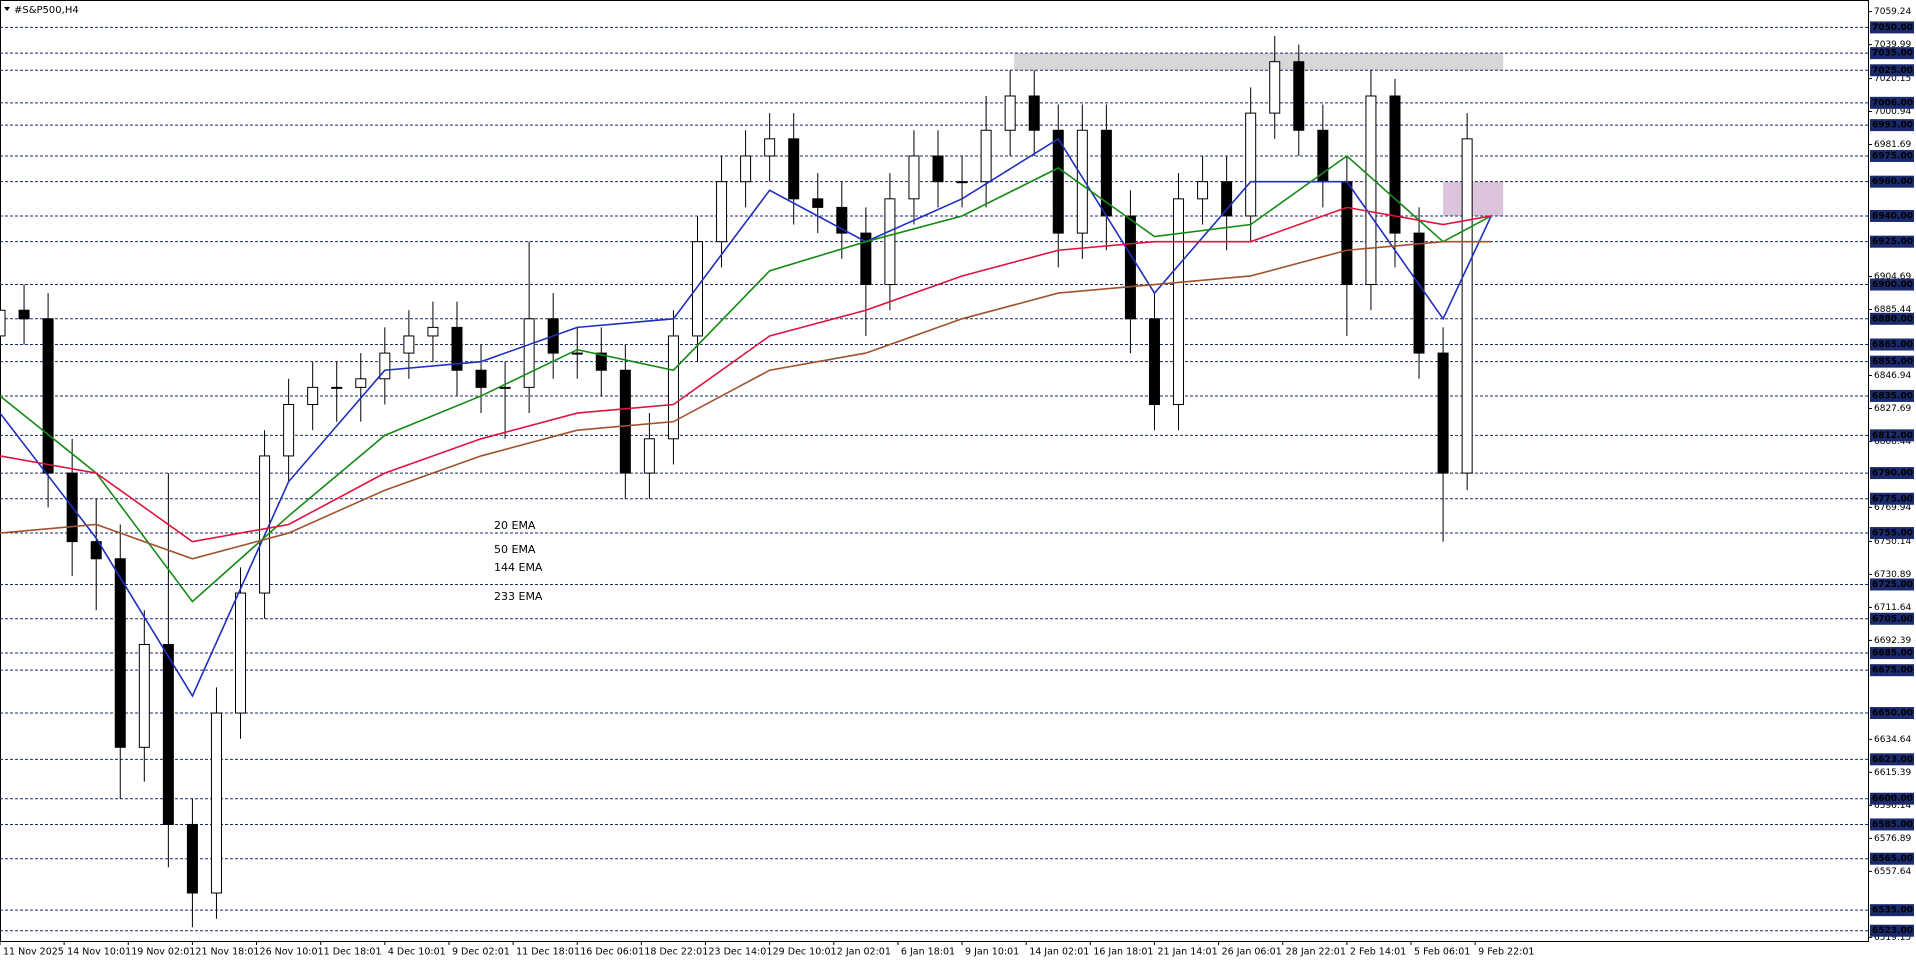 The width and height of the screenshot is (1916, 963). What do you see at coordinates (1506, 952) in the screenshot?
I see `x-tick-label: 9 Feb 22:01` at bounding box center [1506, 952].